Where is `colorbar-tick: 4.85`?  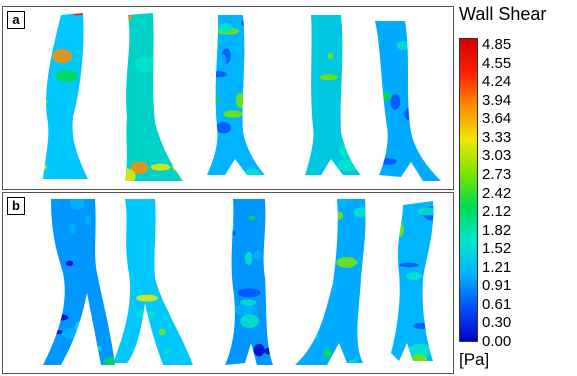 colorbar-tick: 4.85 is located at coordinates (497, 44).